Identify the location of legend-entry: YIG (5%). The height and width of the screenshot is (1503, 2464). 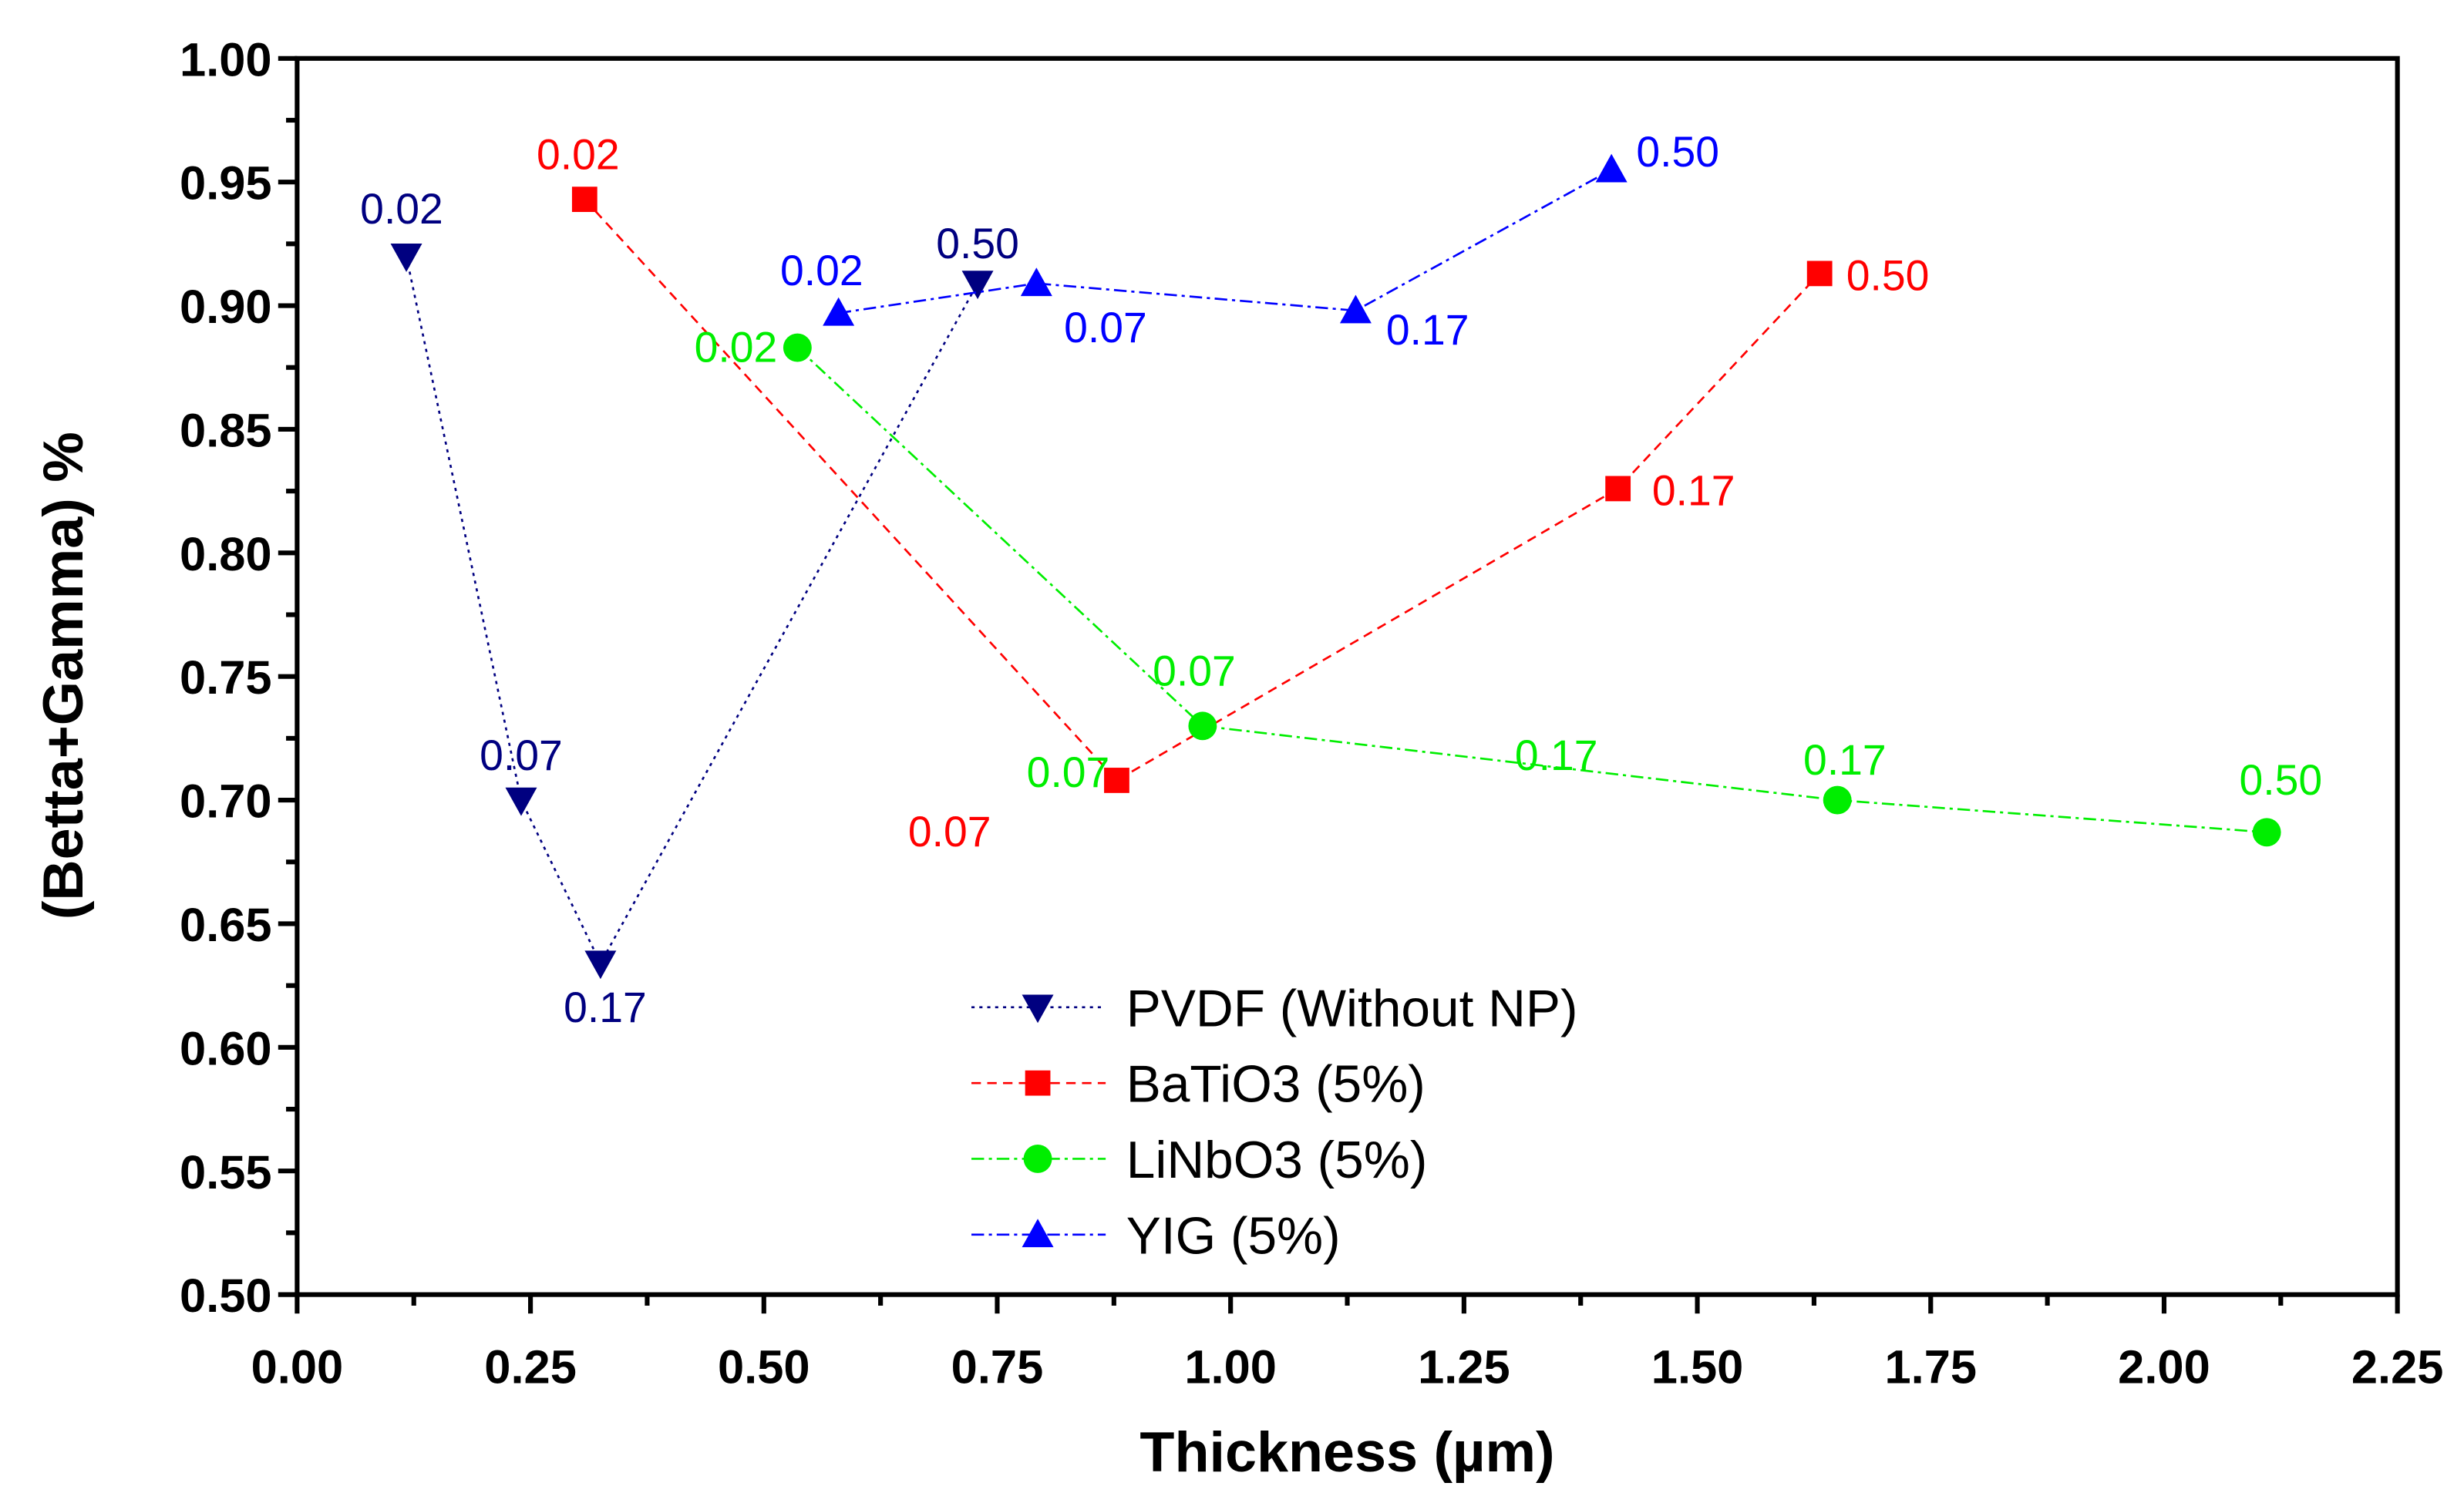
(1156, 1236).